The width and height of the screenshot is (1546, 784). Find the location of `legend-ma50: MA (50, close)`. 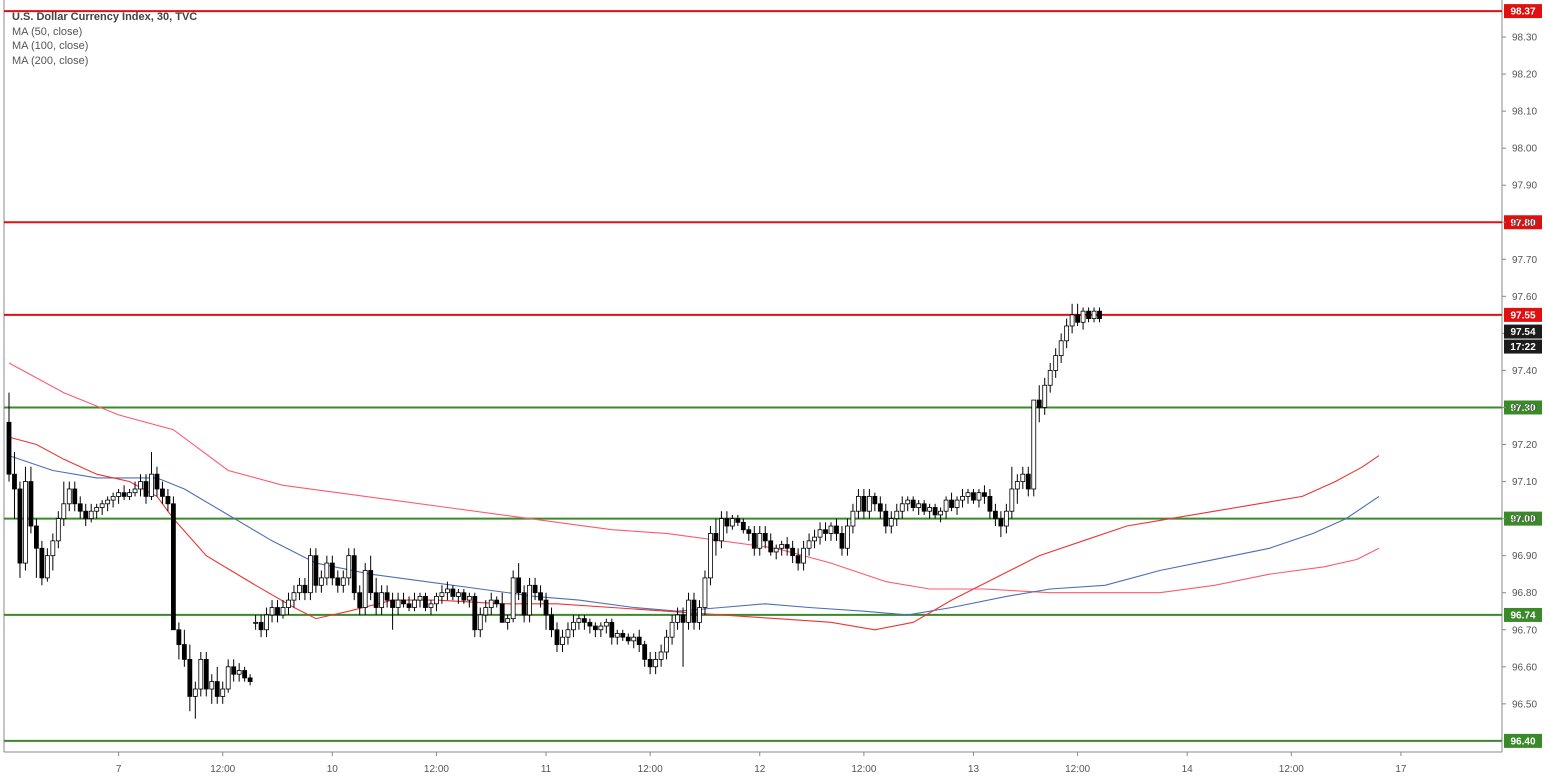

legend-ma50: MA (50, close) is located at coordinates (47, 31).